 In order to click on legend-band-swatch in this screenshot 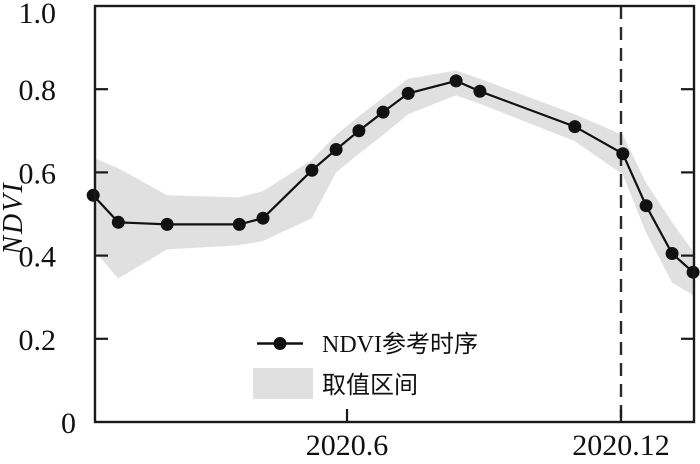, I will do `click(283, 383)`.